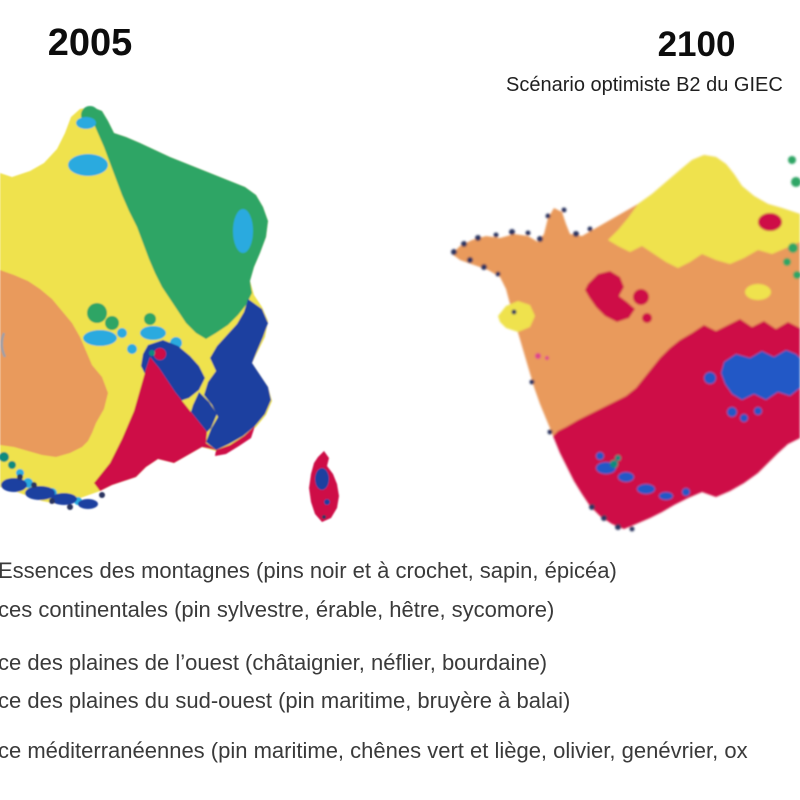 Image resolution: width=800 pixels, height=800 pixels. What do you see at coordinates (615, 461) in the screenshot?
I see `region-2100-teal-spots` at bounding box center [615, 461].